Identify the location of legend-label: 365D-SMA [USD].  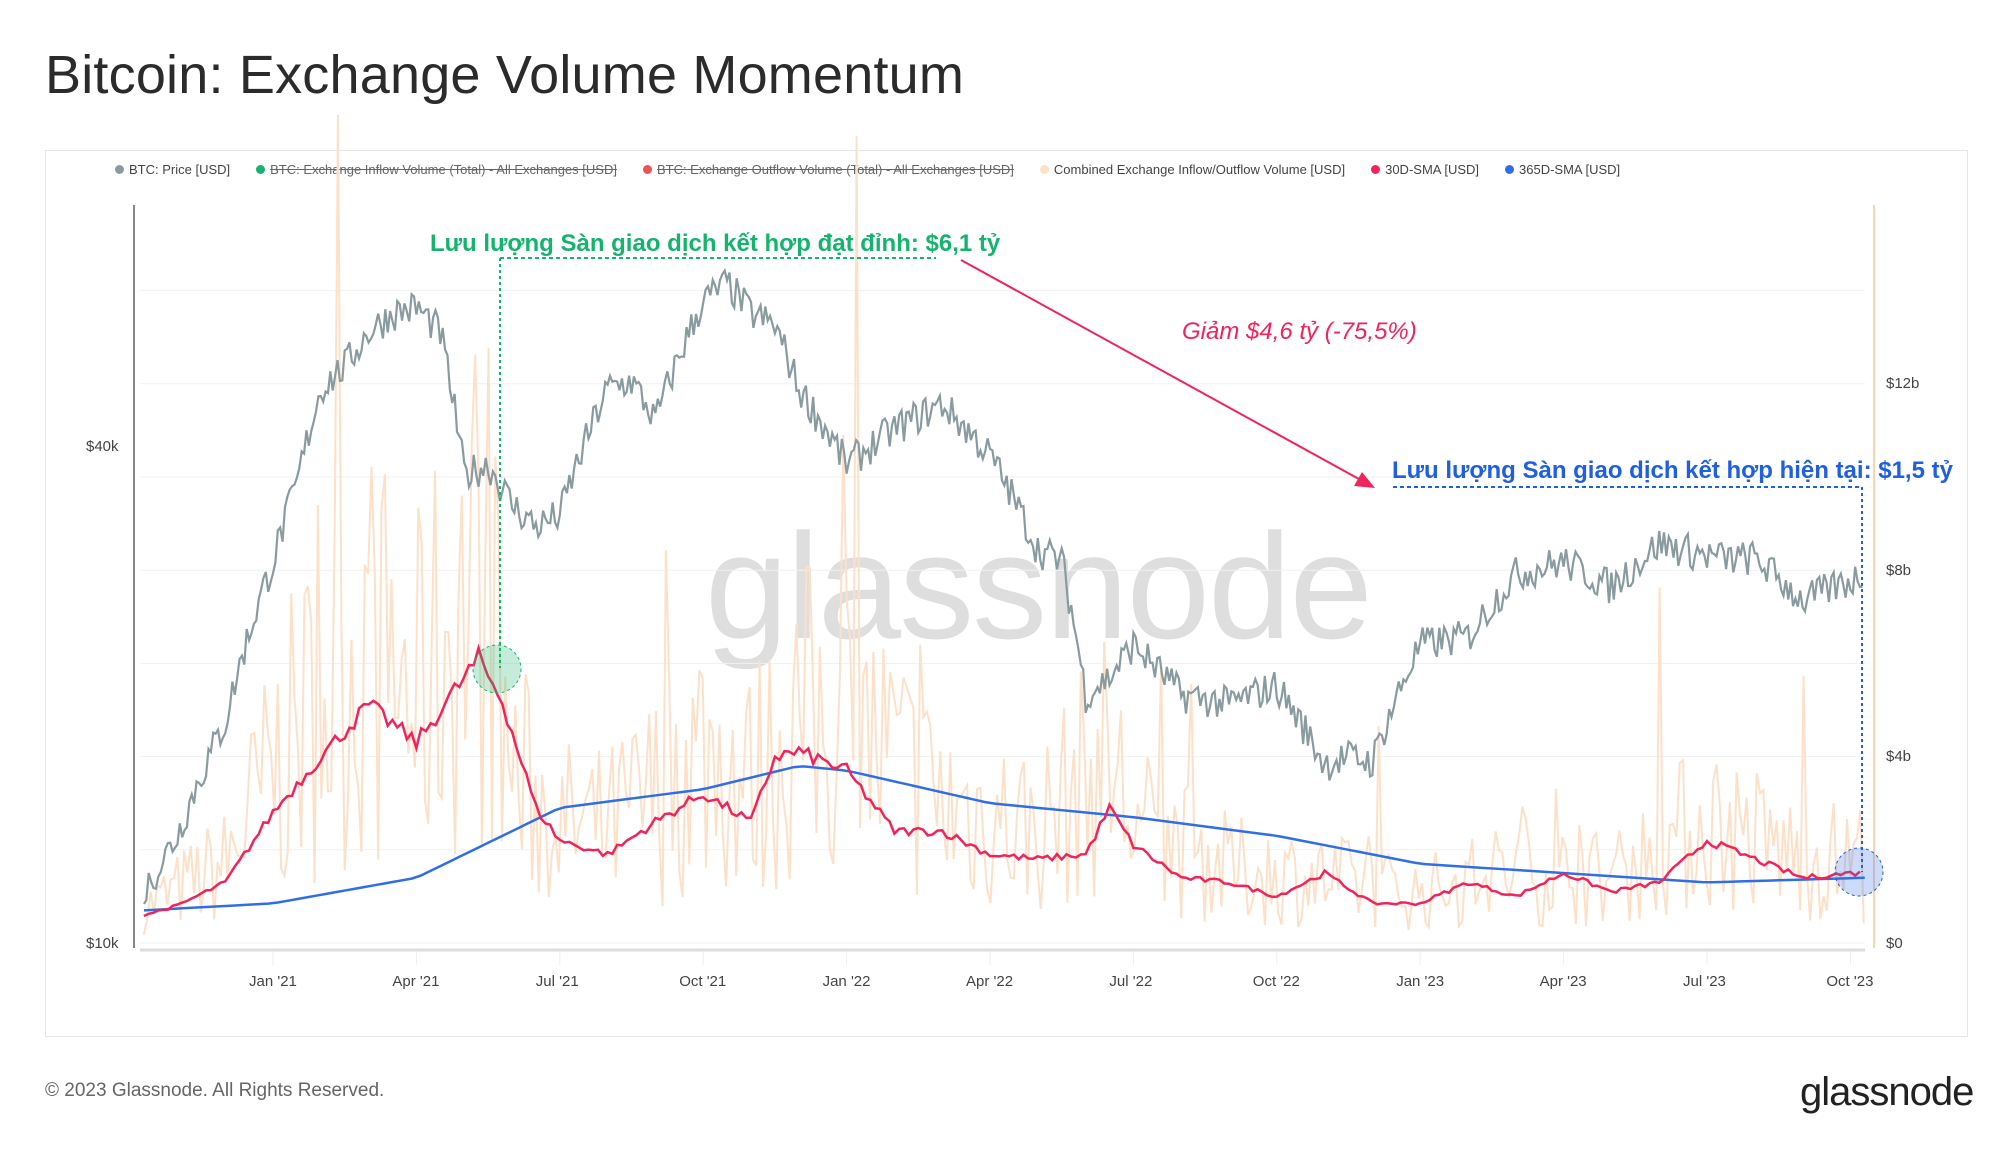
(1570, 169).